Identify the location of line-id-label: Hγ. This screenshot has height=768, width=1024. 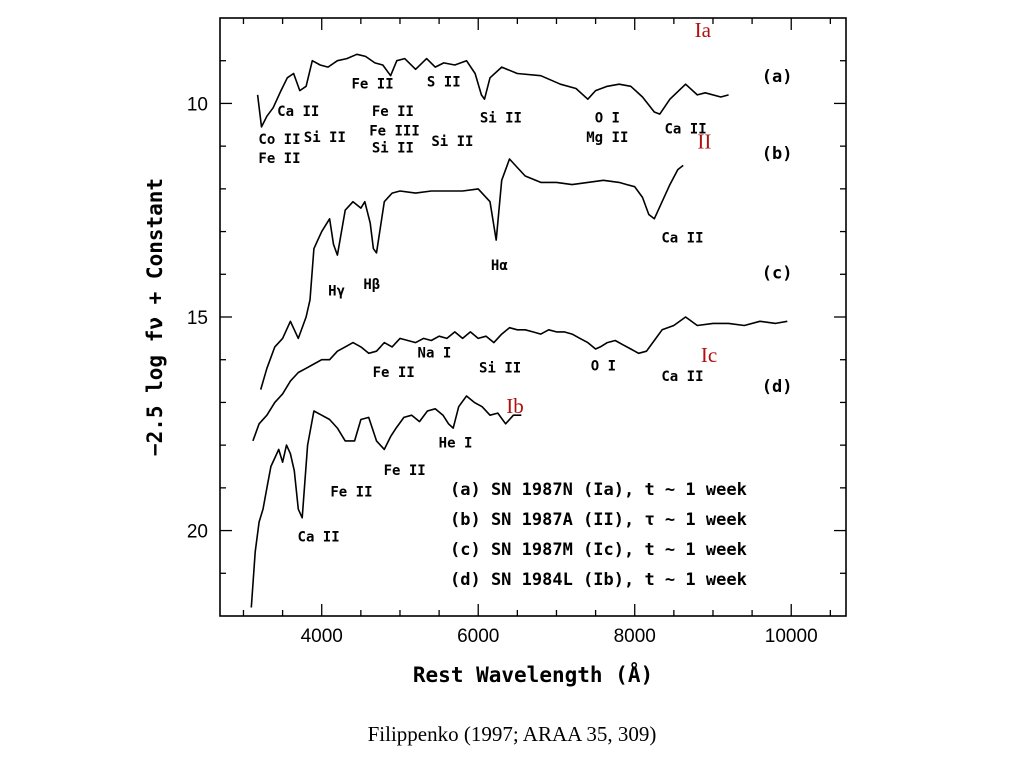
(336, 292).